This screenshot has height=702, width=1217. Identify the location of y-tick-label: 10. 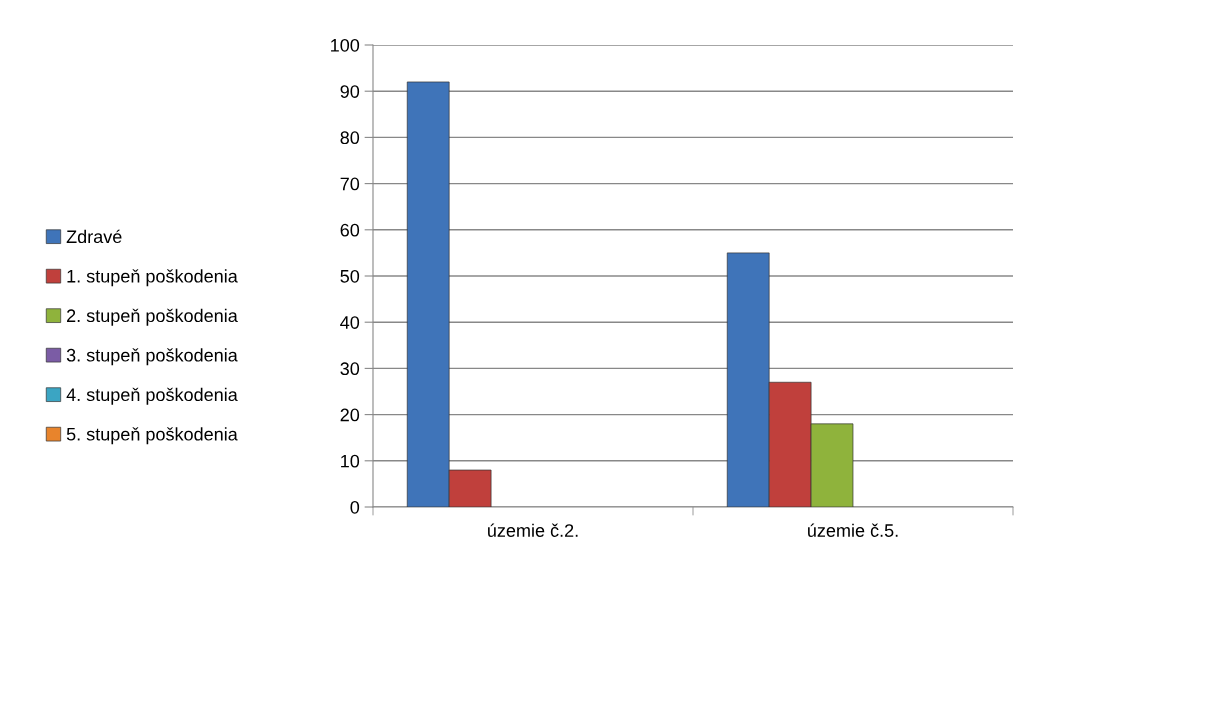
(350, 461).